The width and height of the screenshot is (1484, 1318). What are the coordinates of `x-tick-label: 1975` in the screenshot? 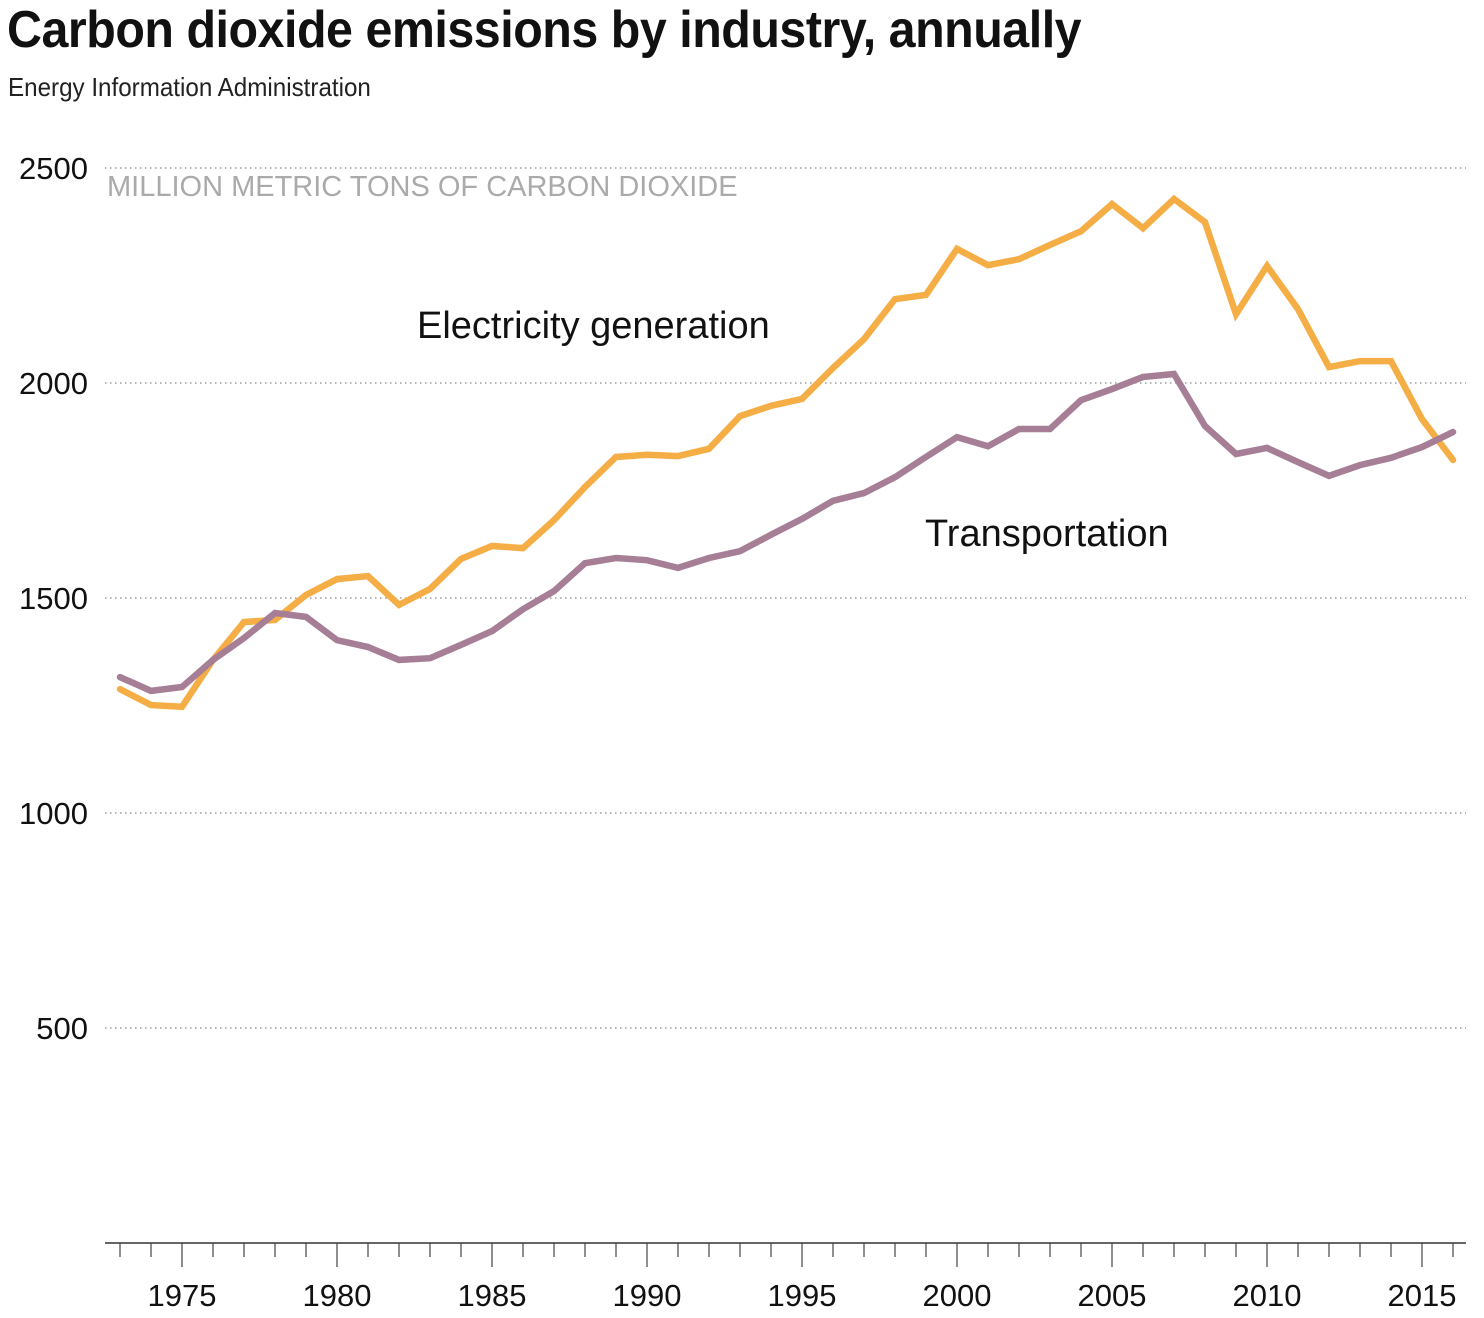 It's located at (182, 1295).